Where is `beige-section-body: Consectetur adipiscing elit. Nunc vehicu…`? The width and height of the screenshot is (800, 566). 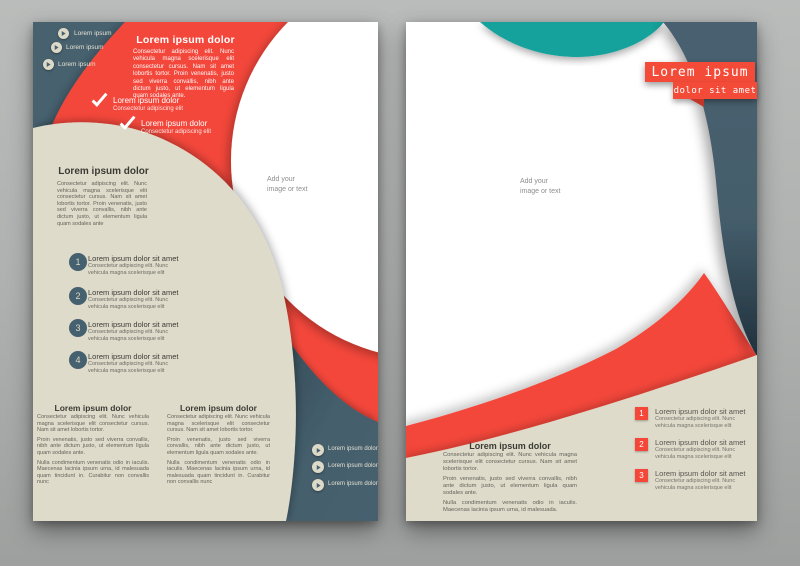 beige-section-body: Consectetur adipiscing elit. Nunc vehicu… is located at coordinates (102, 204).